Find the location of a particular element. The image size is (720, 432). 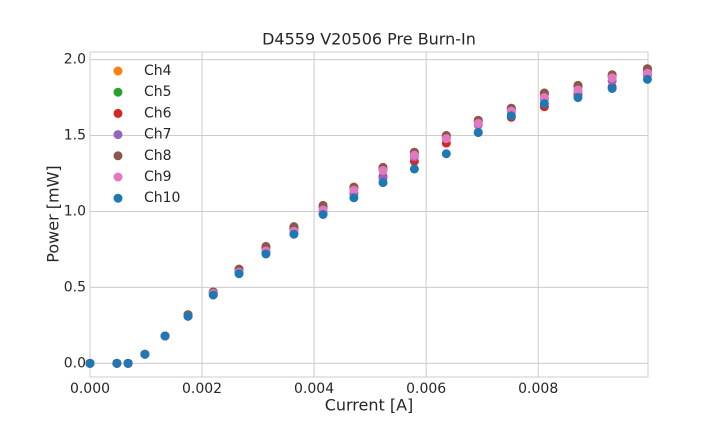

x-tick-label: 0.006 is located at coordinates (426, 389).